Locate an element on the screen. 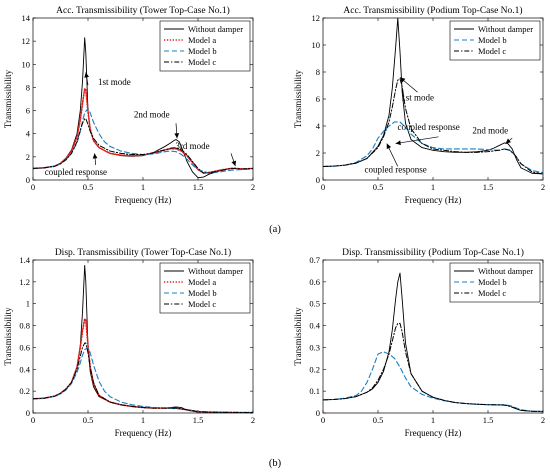 The width and height of the screenshot is (550, 472). y-tick-label: 12 is located at coordinates (26, 41).